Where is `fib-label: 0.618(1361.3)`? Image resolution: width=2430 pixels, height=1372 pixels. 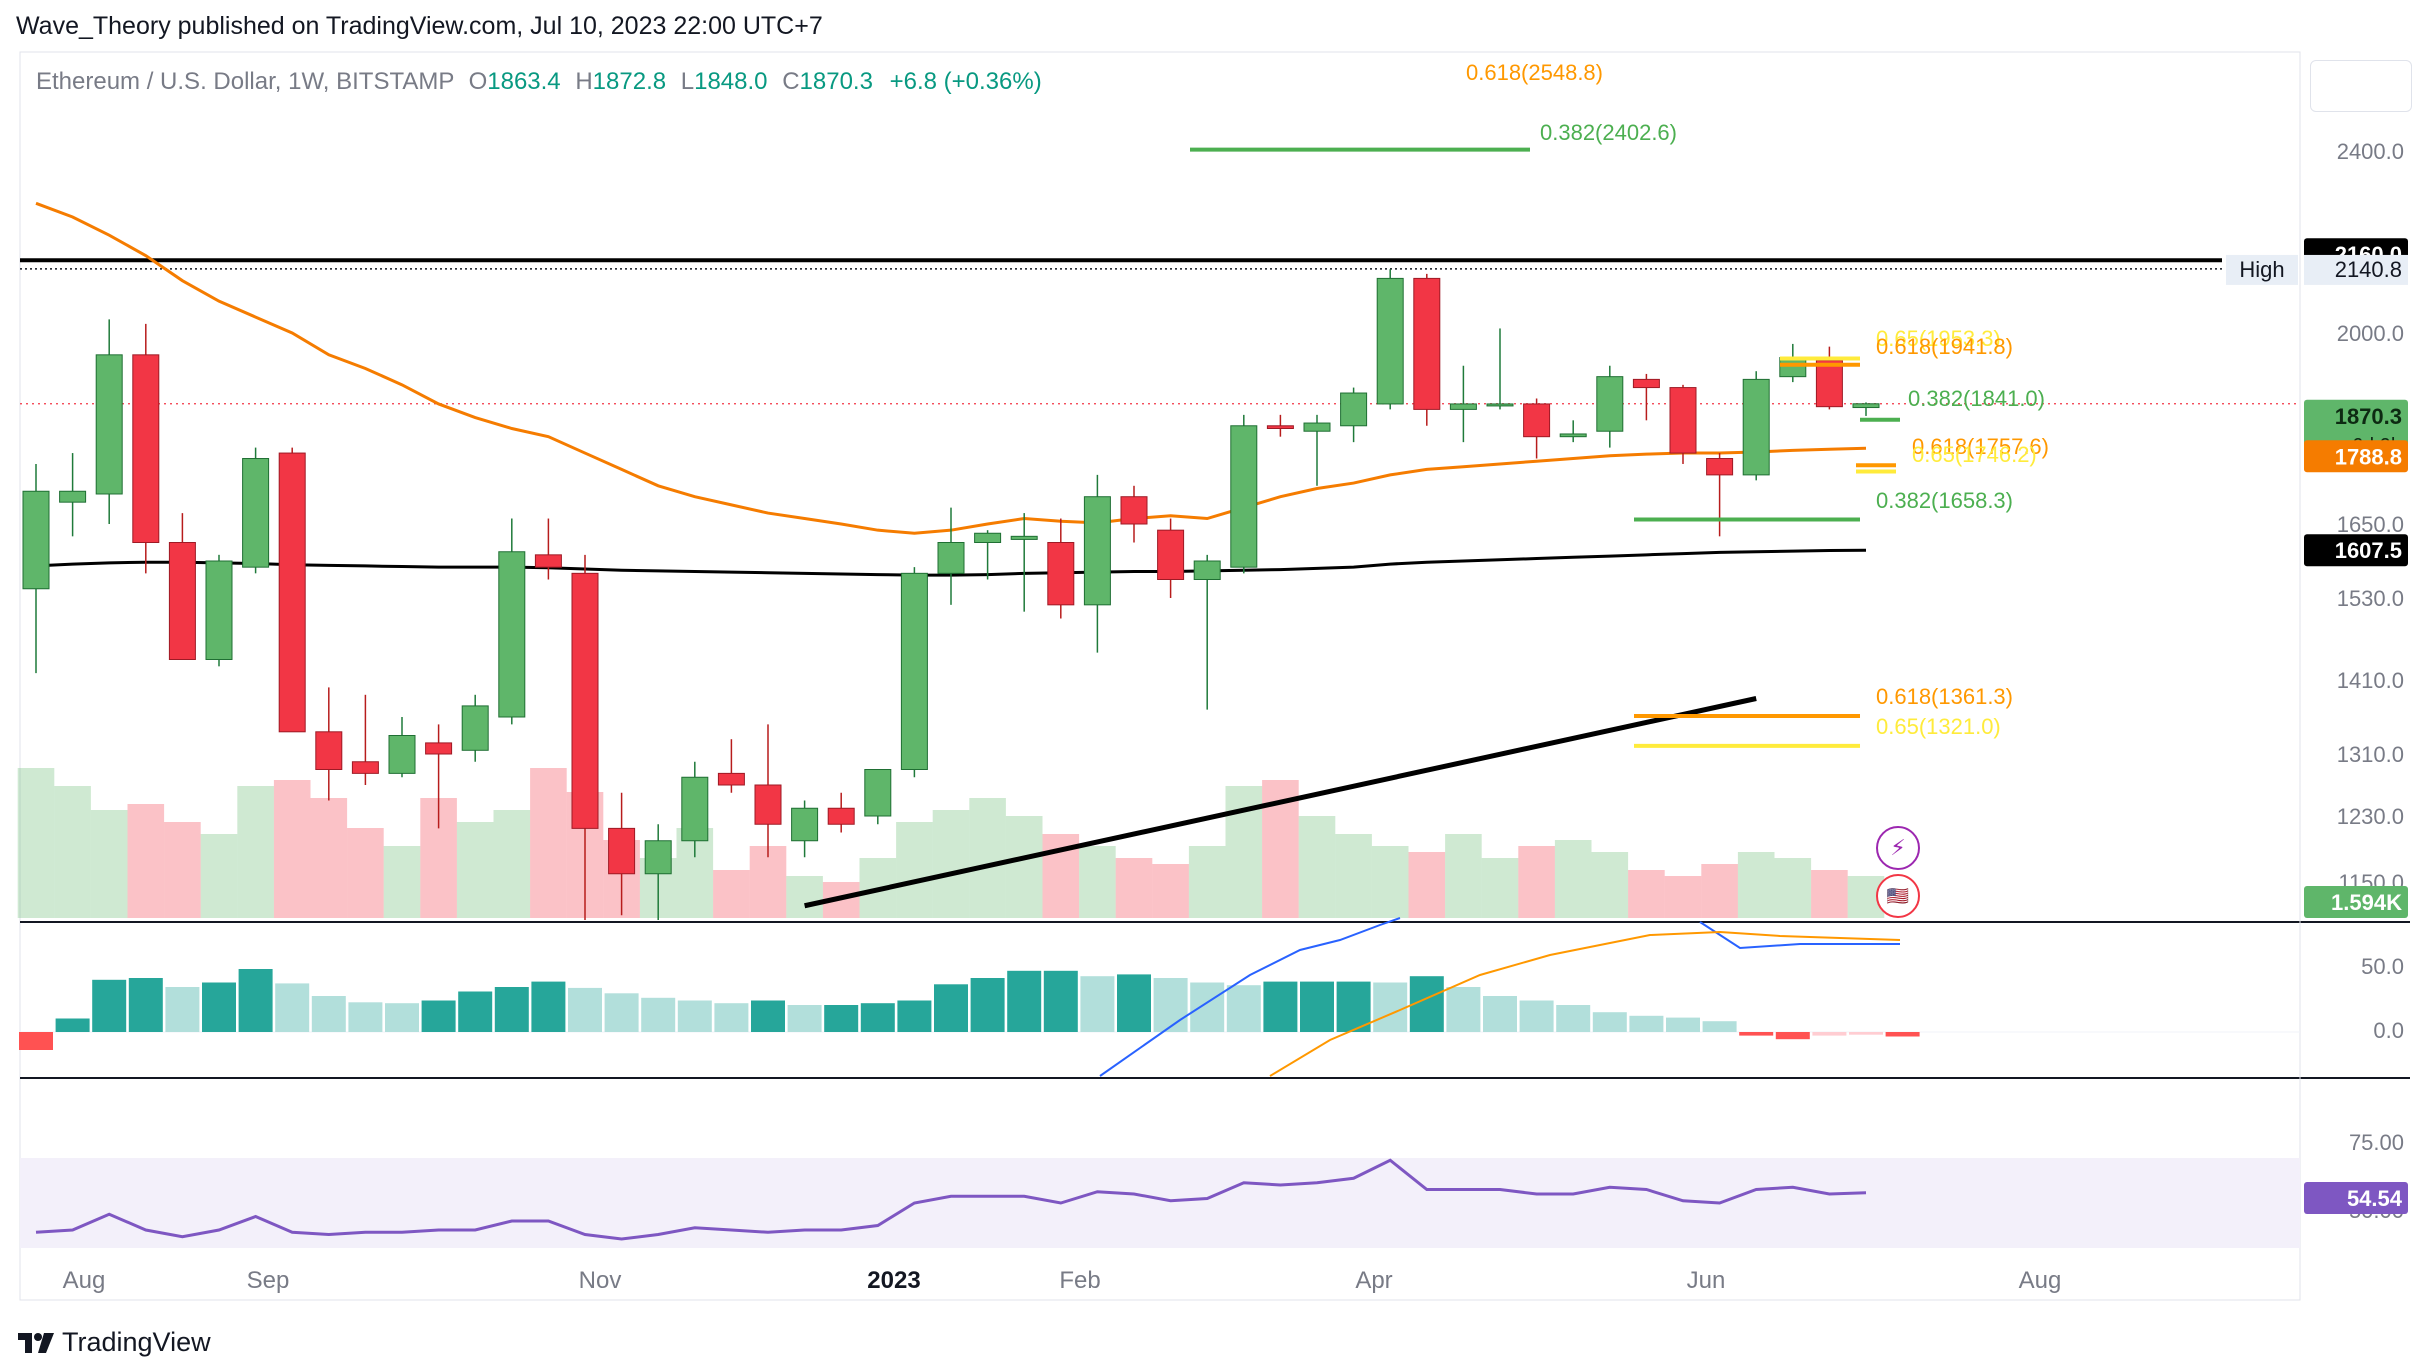
fib-label: 0.618(1361.3) is located at coordinates (1944, 696).